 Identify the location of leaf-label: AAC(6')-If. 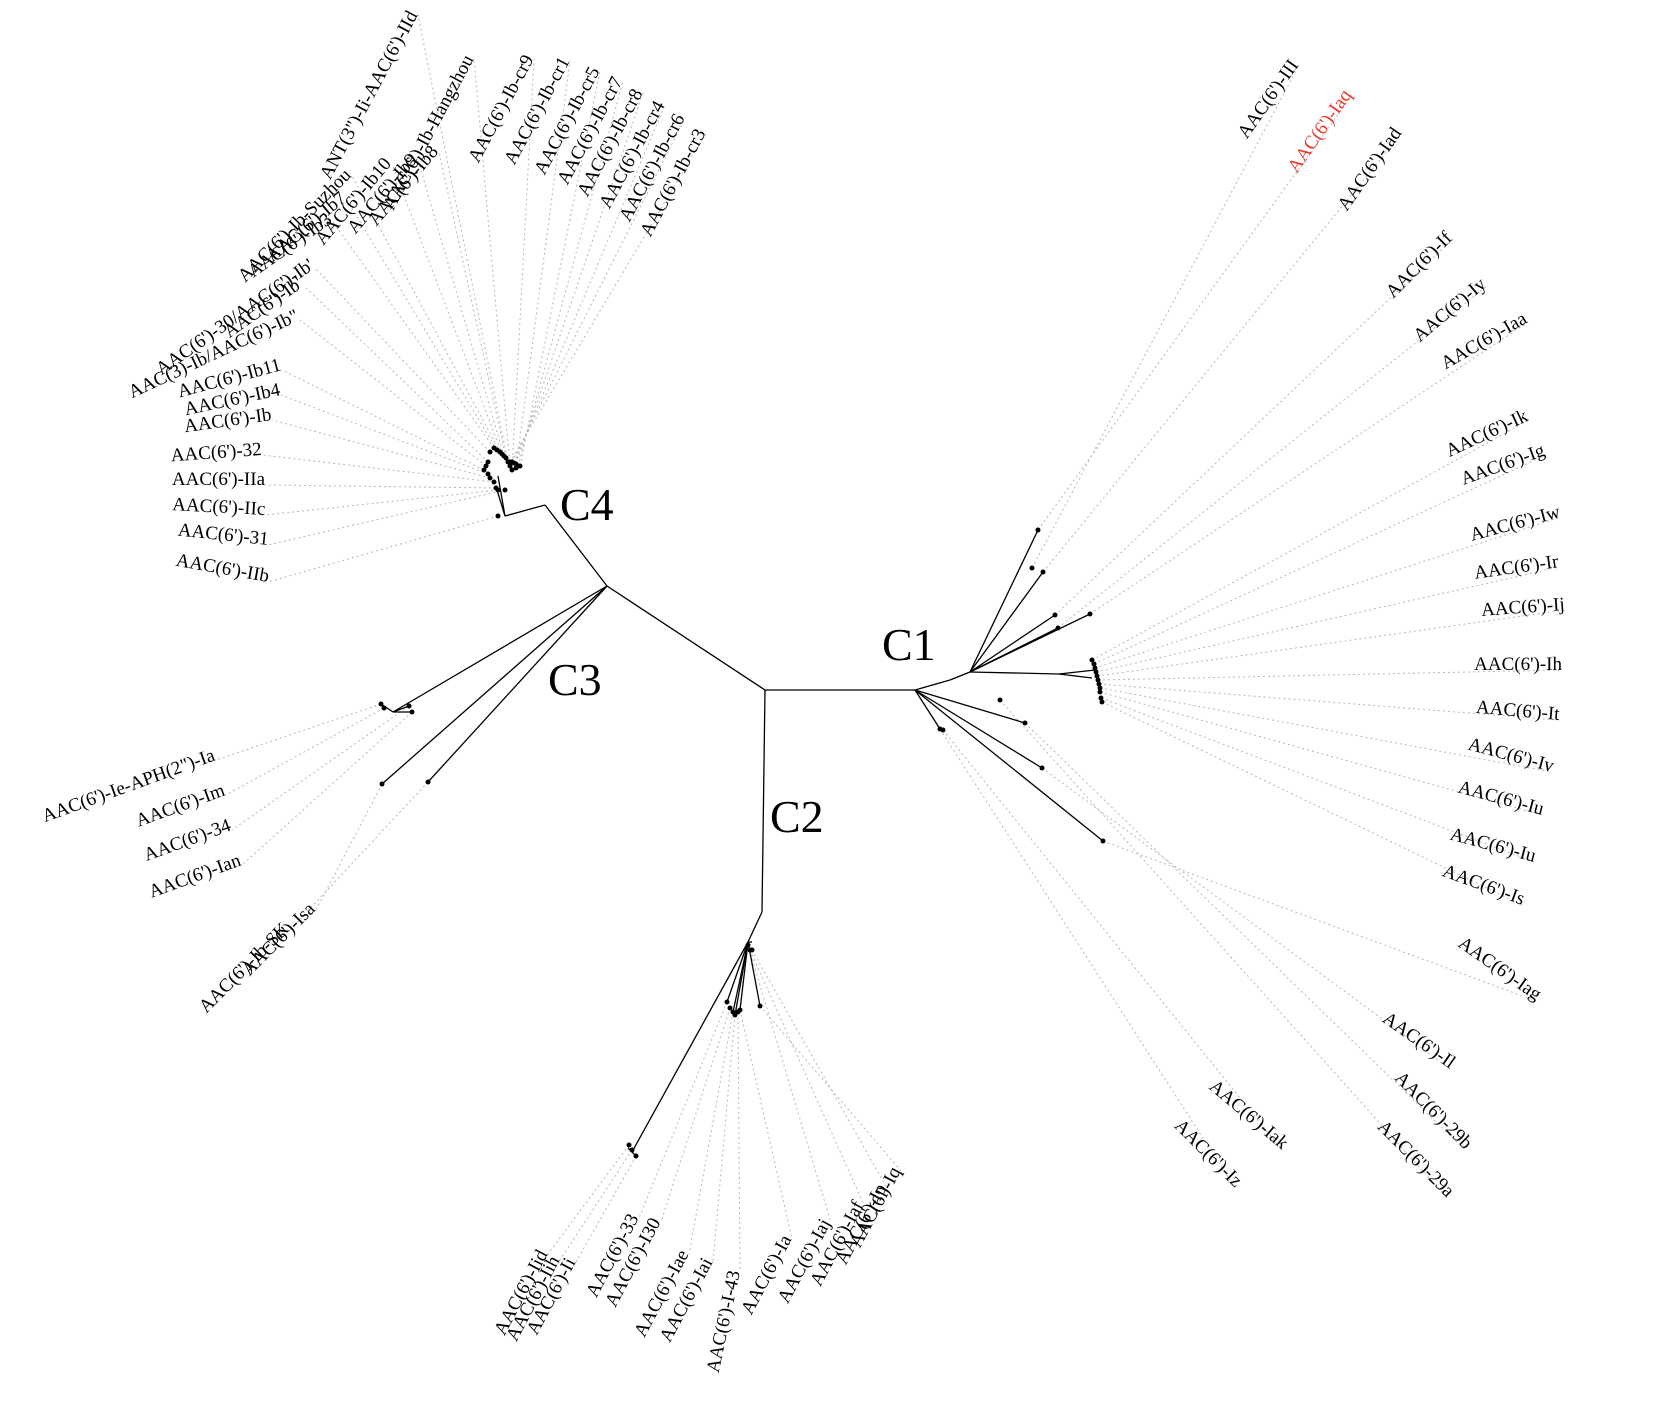
(1419, 264).